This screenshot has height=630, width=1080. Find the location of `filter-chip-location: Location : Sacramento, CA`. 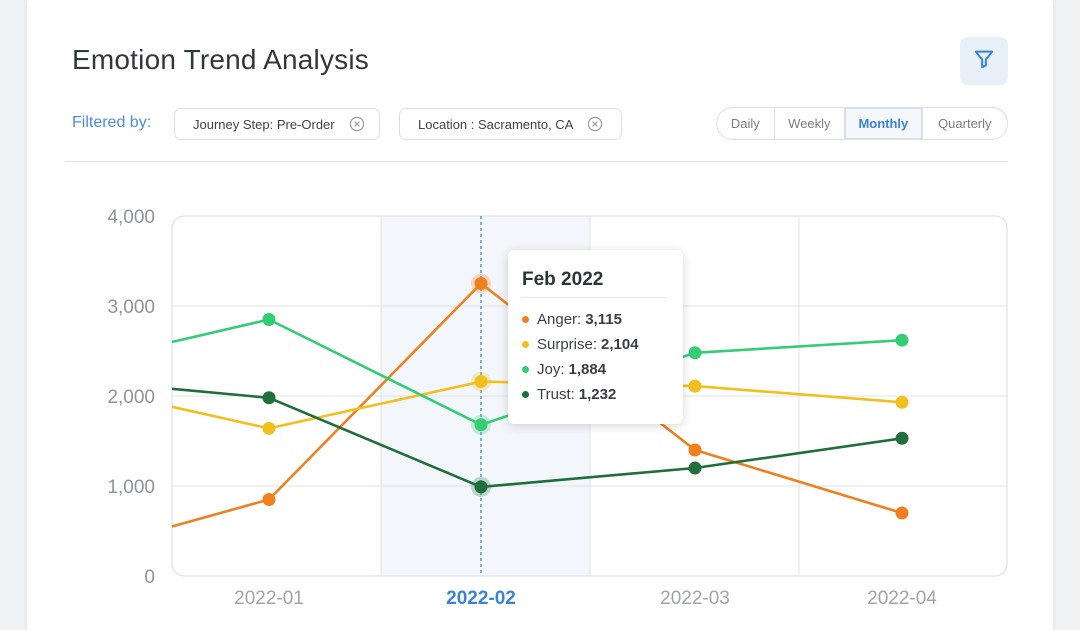

filter-chip-location: Location : Sacramento, CA is located at coordinates (510, 124).